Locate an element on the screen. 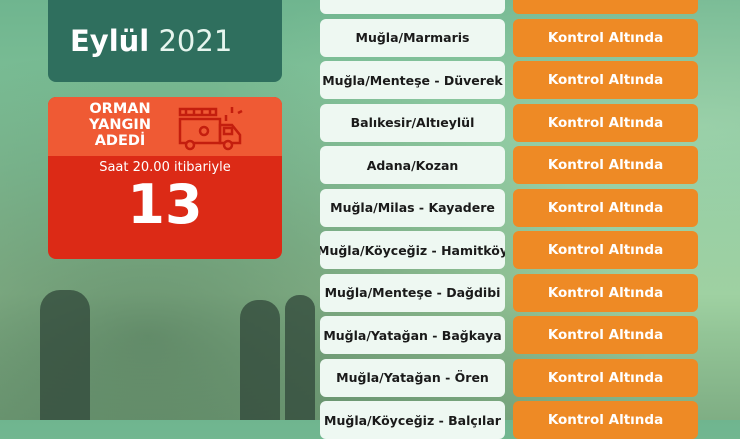 The width and height of the screenshot is (740, 439). month-year: Eylül 2021 is located at coordinates (151, 41).